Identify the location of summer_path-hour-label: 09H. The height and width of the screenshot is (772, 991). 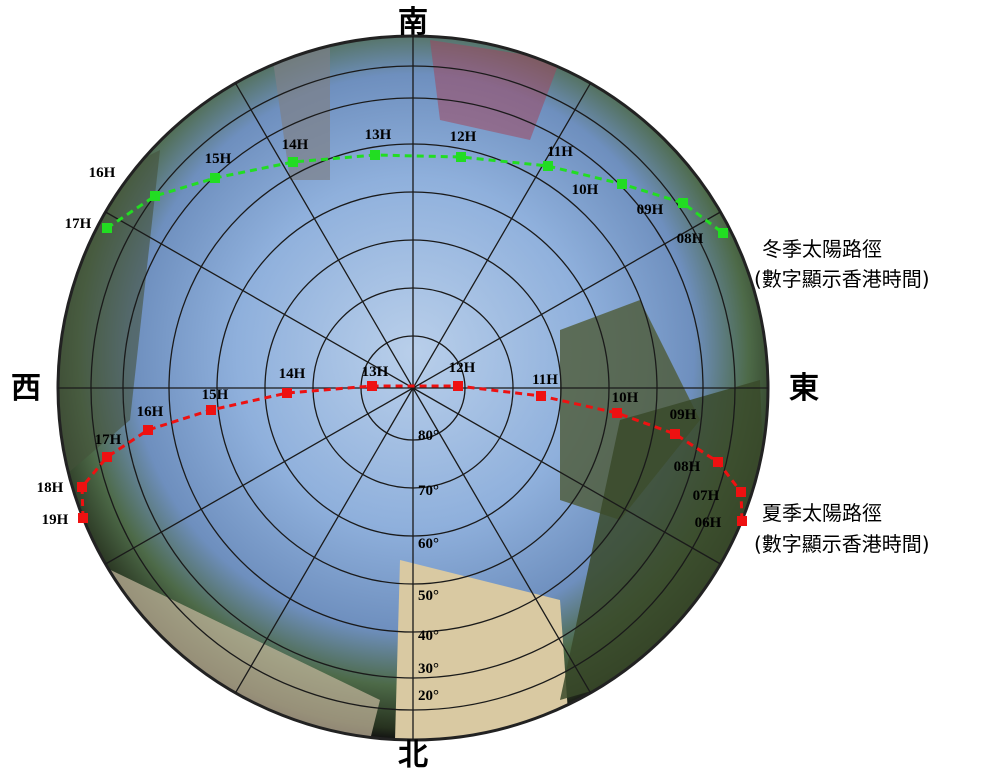
(683, 415).